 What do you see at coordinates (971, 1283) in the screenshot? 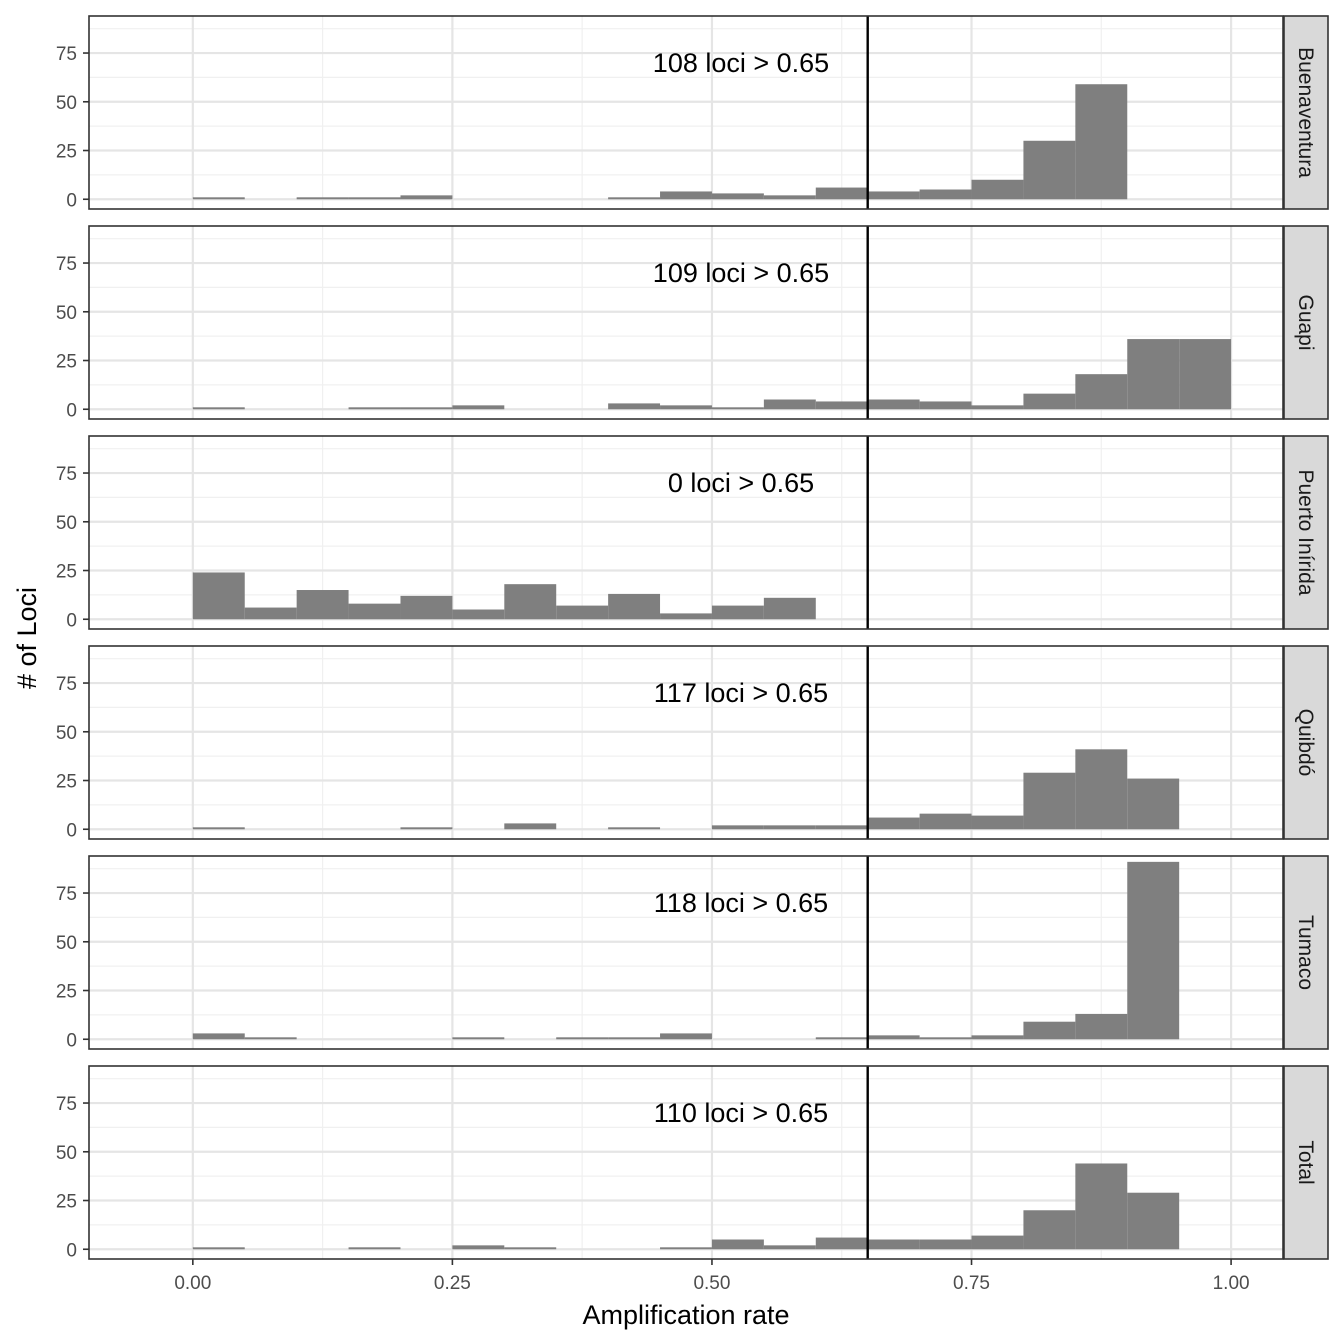
I see `x-tick-label: 0.75` at bounding box center [971, 1283].